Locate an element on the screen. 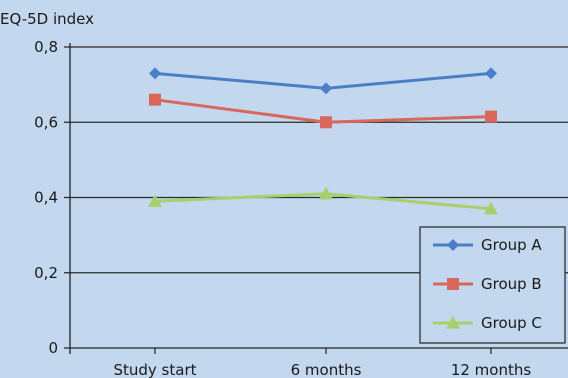  legend-label: Group C is located at coordinates (511, 323).